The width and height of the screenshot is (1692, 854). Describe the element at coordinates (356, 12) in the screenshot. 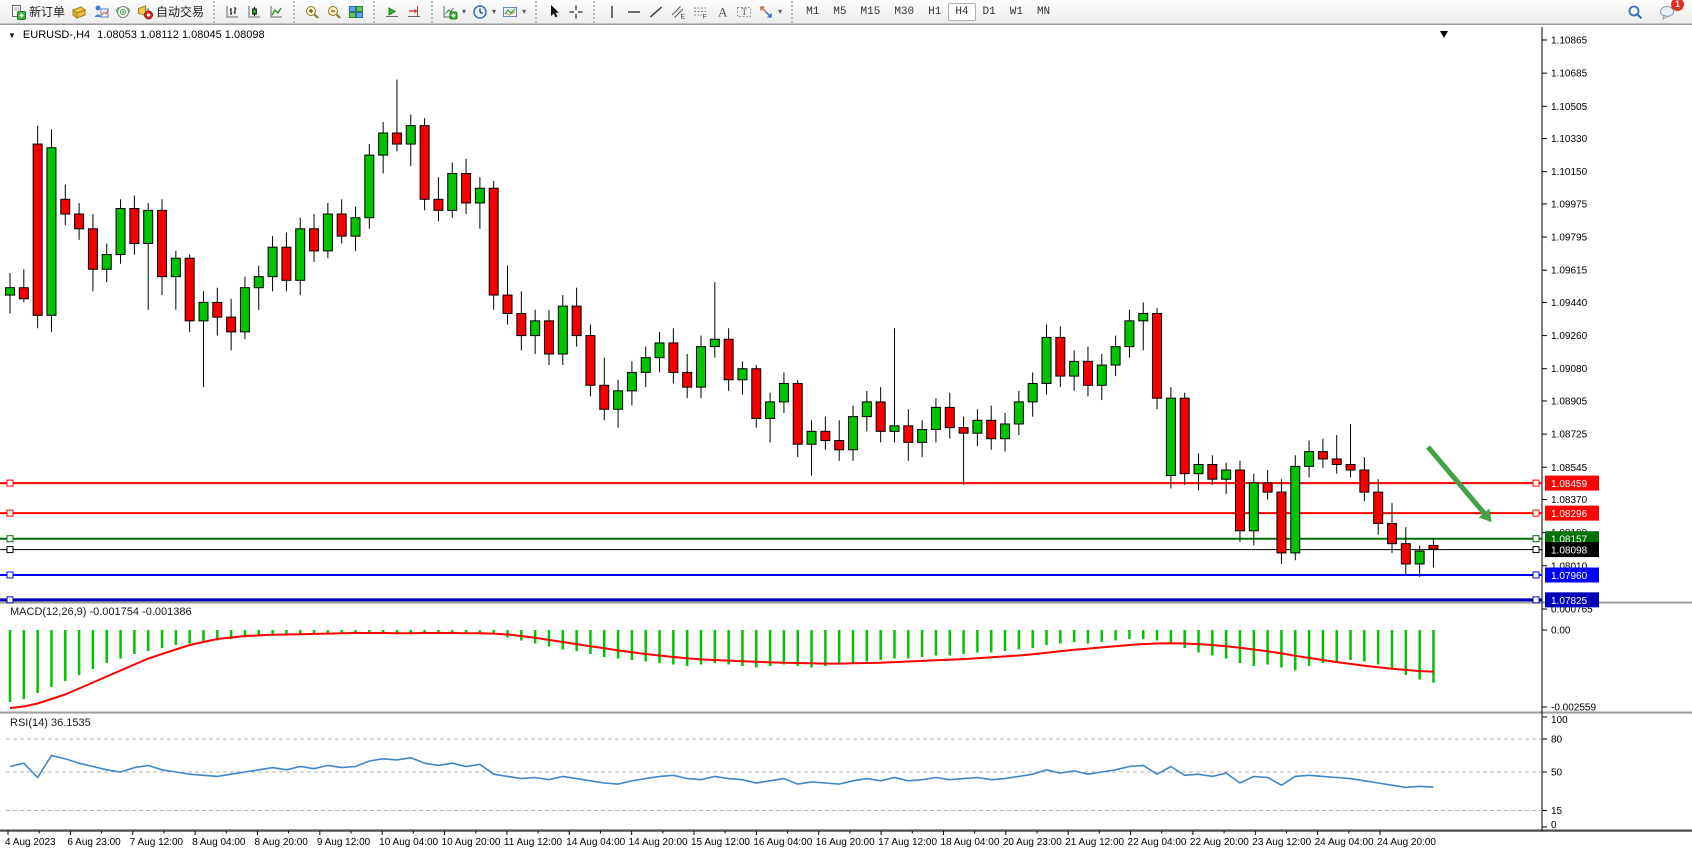

I see `tile-windows-button` at that location.